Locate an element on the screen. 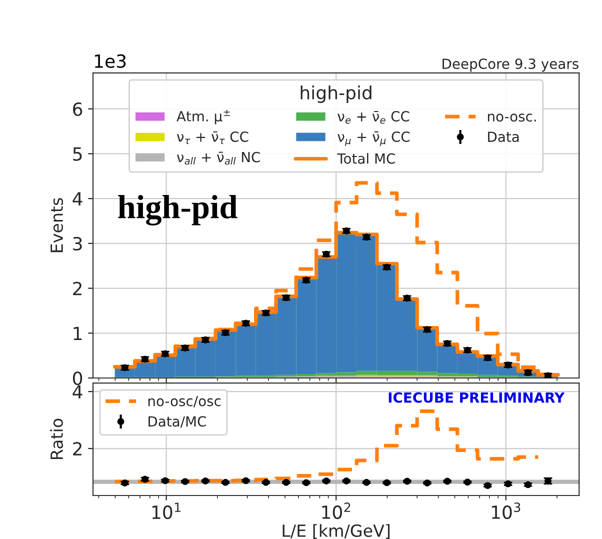  y-tick-label: 5 is located at coordinates (77, 154).